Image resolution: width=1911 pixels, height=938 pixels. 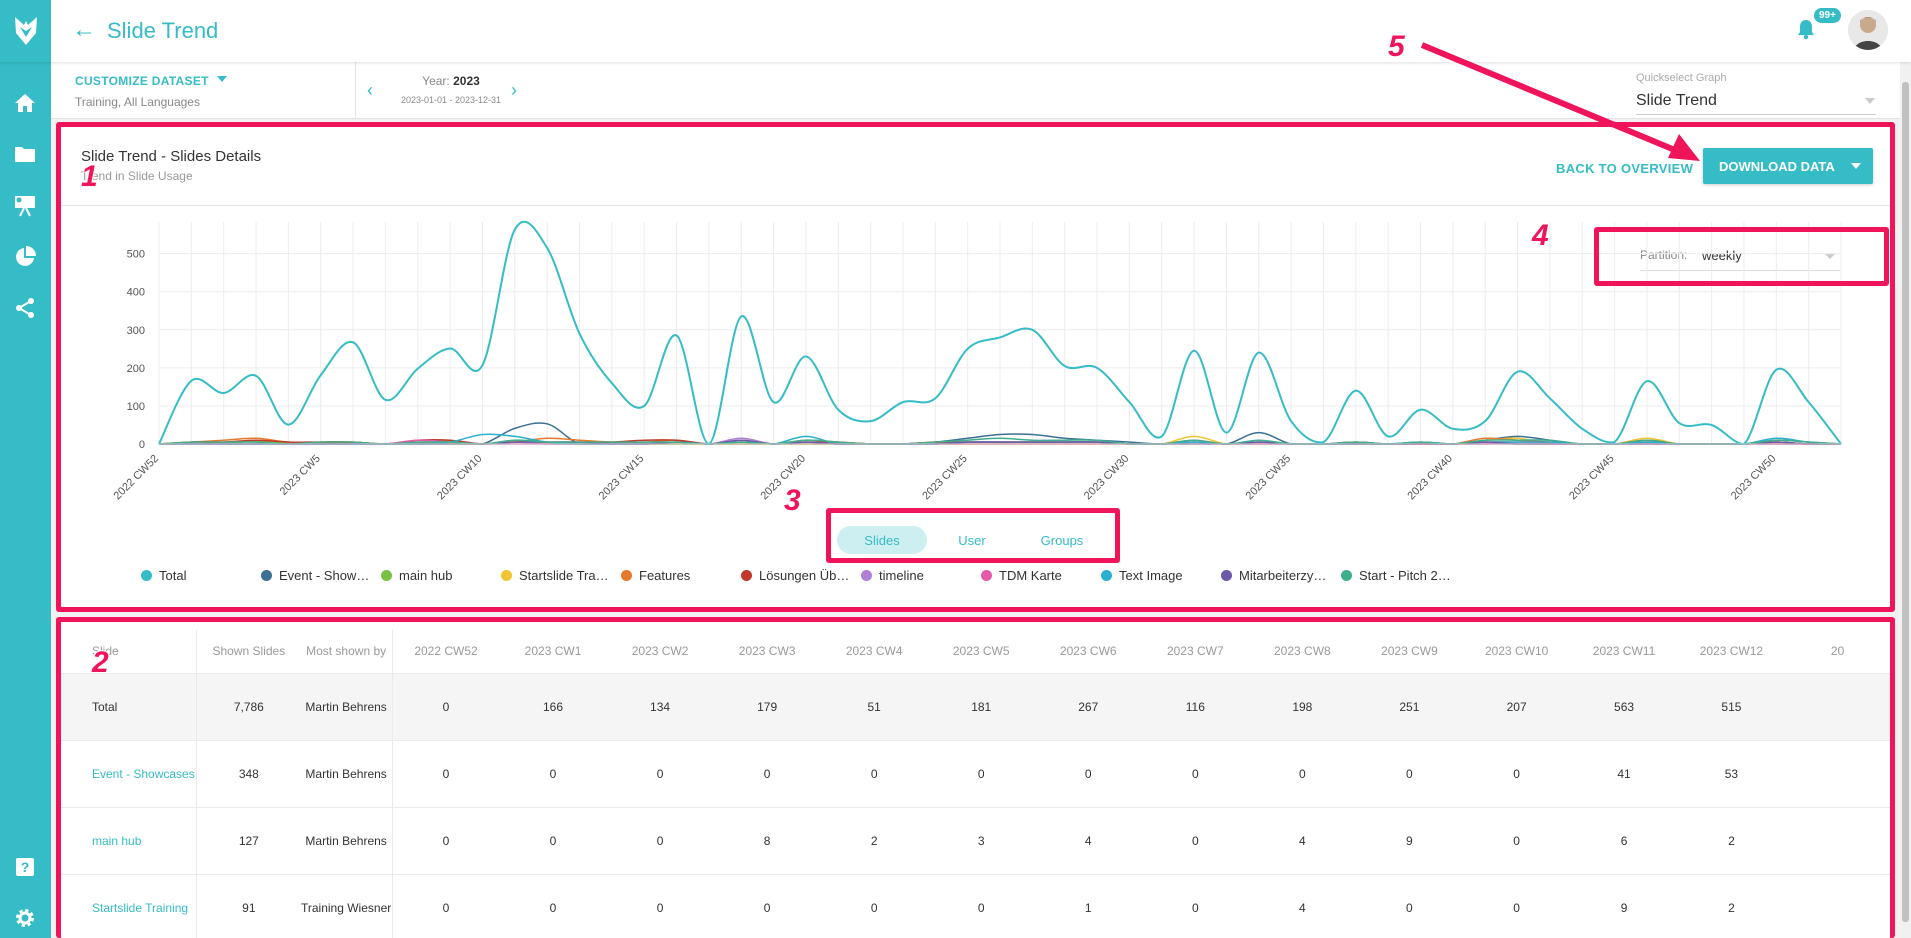 What do you see at coordinates (25, 103) in the screenshot?
I see `home-icon` at bounding box center [25, 103].